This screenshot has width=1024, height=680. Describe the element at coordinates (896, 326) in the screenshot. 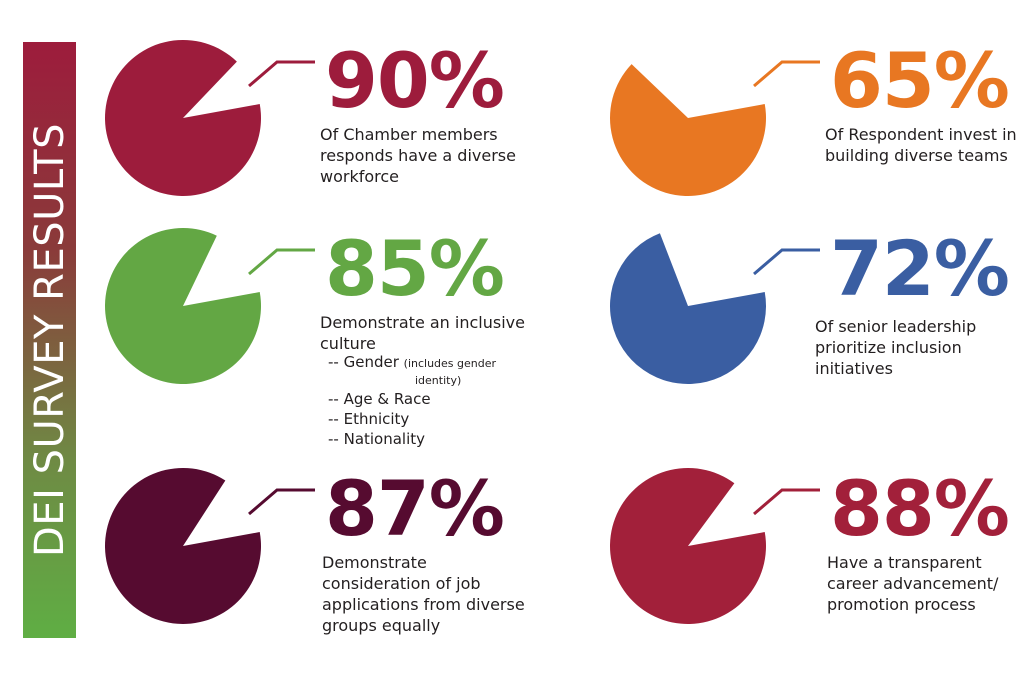

I see `description-line: Of senior leadership` at that location.